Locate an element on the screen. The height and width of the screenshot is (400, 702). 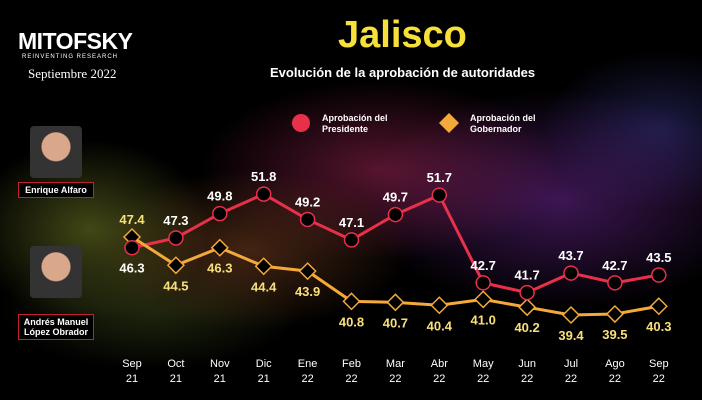
data-label: 51.7 is located at coordinates (439, 177).